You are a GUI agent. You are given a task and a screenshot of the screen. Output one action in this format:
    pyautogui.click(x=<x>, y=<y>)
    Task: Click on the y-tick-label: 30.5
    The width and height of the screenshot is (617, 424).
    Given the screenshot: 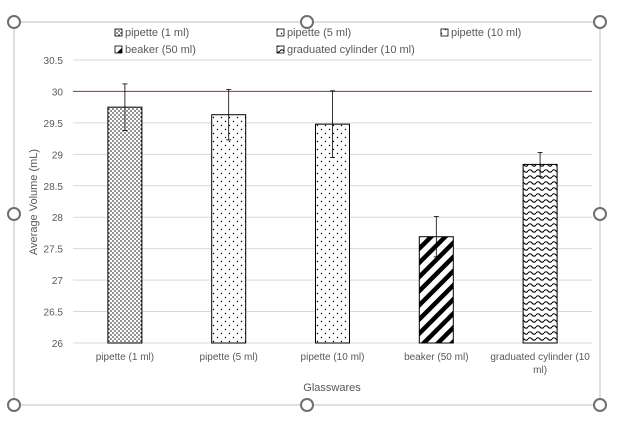 What is the action you would take?
    pyautogui.click(x=54, y=61)
    